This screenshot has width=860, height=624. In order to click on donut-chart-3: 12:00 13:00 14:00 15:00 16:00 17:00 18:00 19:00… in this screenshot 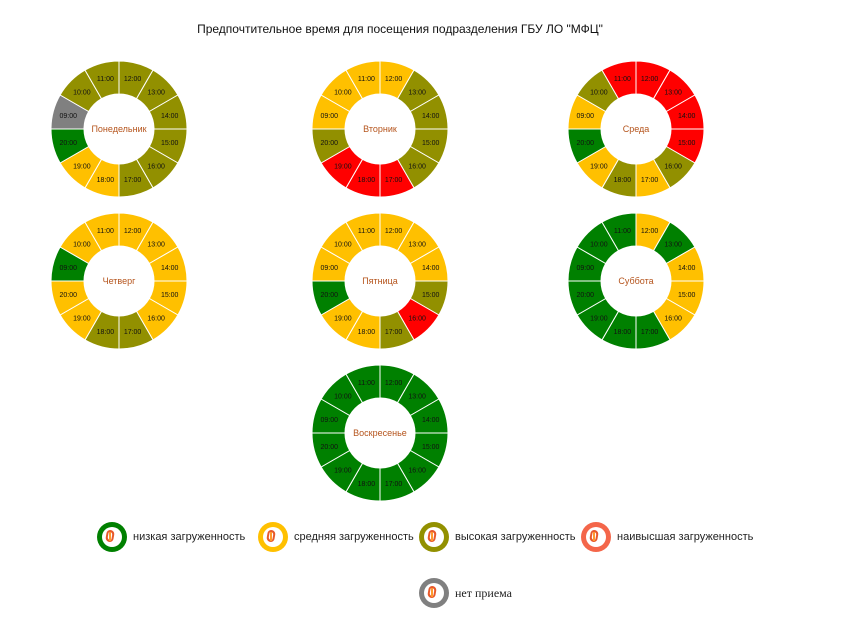, I will do `click(119, 281)`.